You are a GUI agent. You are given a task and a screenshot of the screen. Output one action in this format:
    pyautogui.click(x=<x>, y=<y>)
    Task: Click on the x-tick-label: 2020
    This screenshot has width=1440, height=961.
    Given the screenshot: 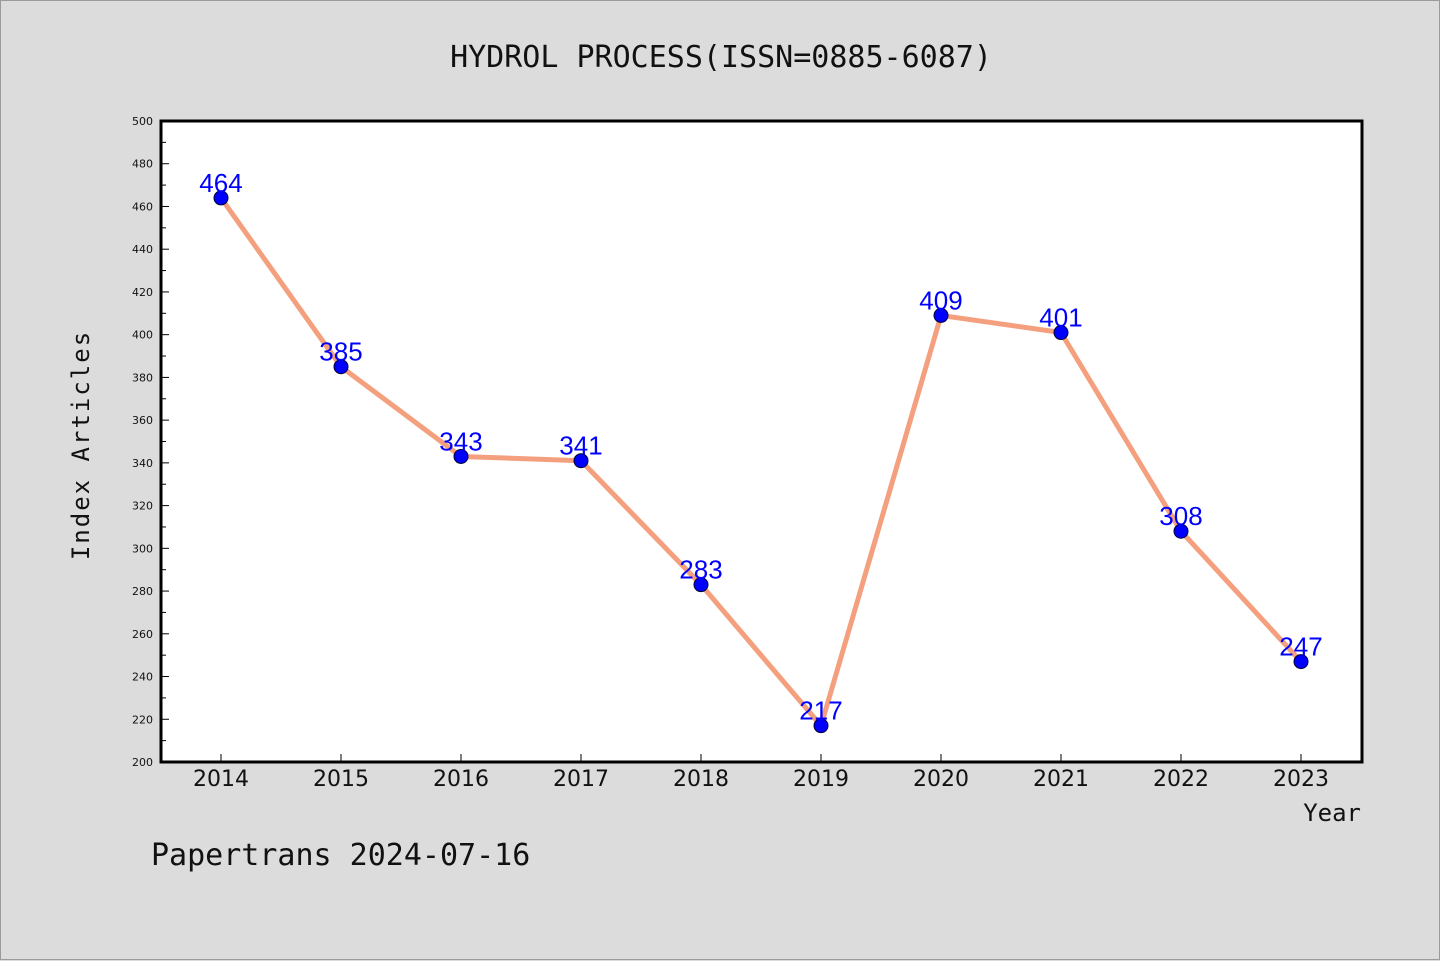 What is the action you would take?
    pyautogui.click(x=941, y=779)
    